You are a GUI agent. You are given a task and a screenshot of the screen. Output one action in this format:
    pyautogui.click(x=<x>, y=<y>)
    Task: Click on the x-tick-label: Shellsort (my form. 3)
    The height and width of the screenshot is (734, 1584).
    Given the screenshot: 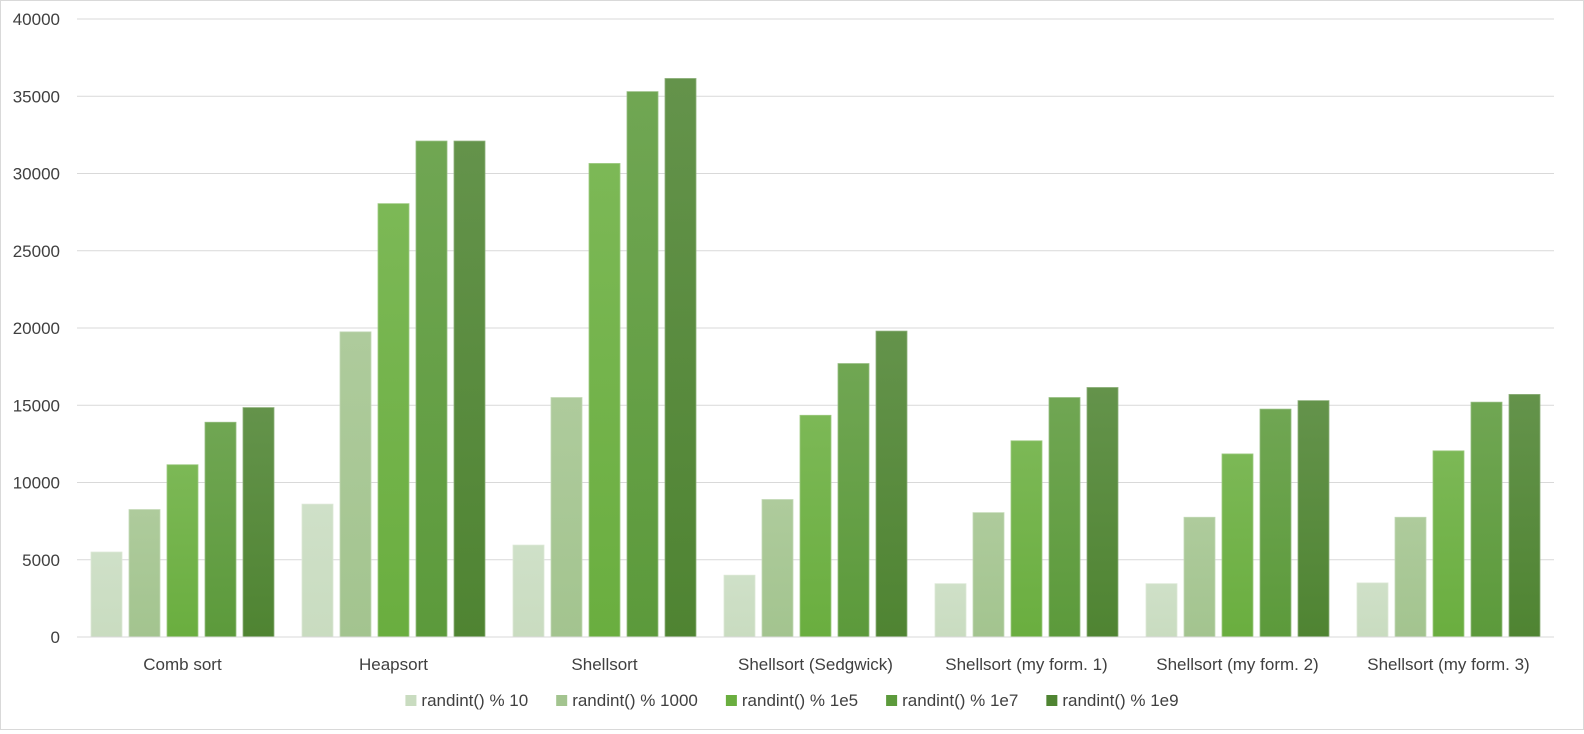 What is the action you would take?
    pyautogui.click(x=1448, y=664)
    